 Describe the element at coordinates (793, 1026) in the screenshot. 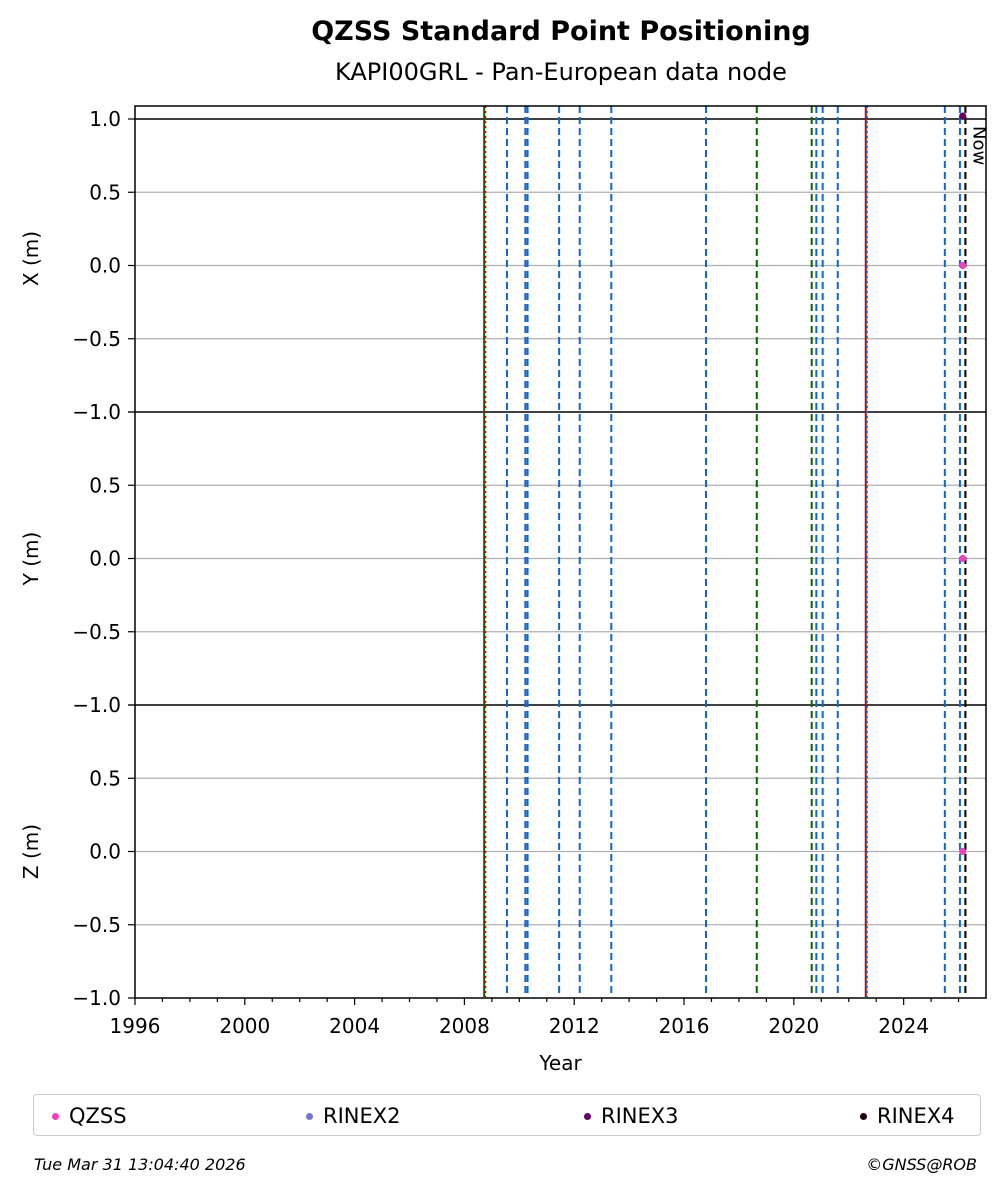

I see `x-tick-label: 2020` at that location.